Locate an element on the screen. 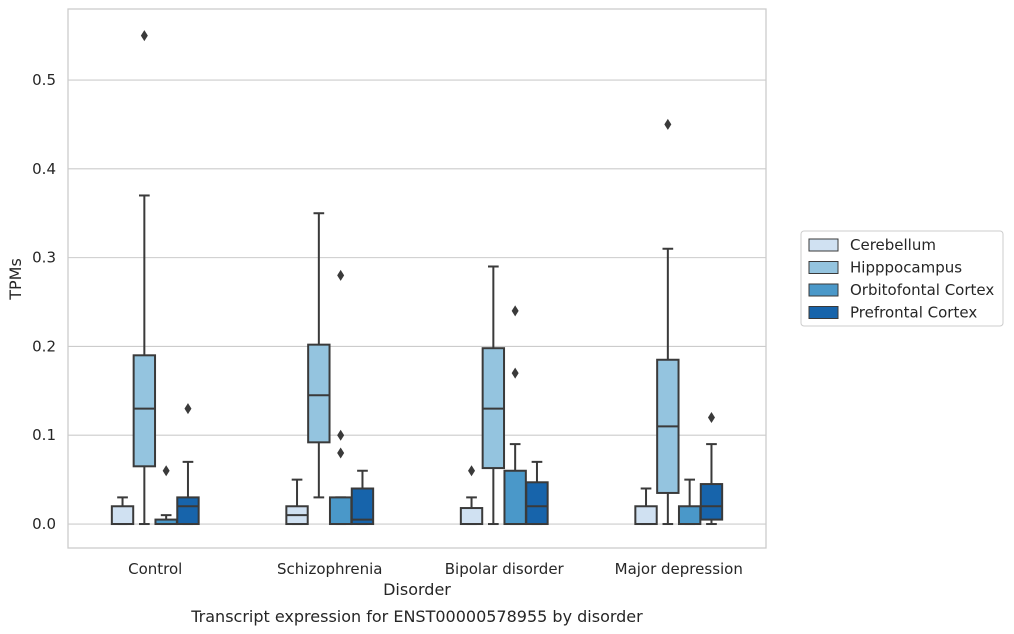  legend-label: Cerebellum is located at coordinates (893, 245).